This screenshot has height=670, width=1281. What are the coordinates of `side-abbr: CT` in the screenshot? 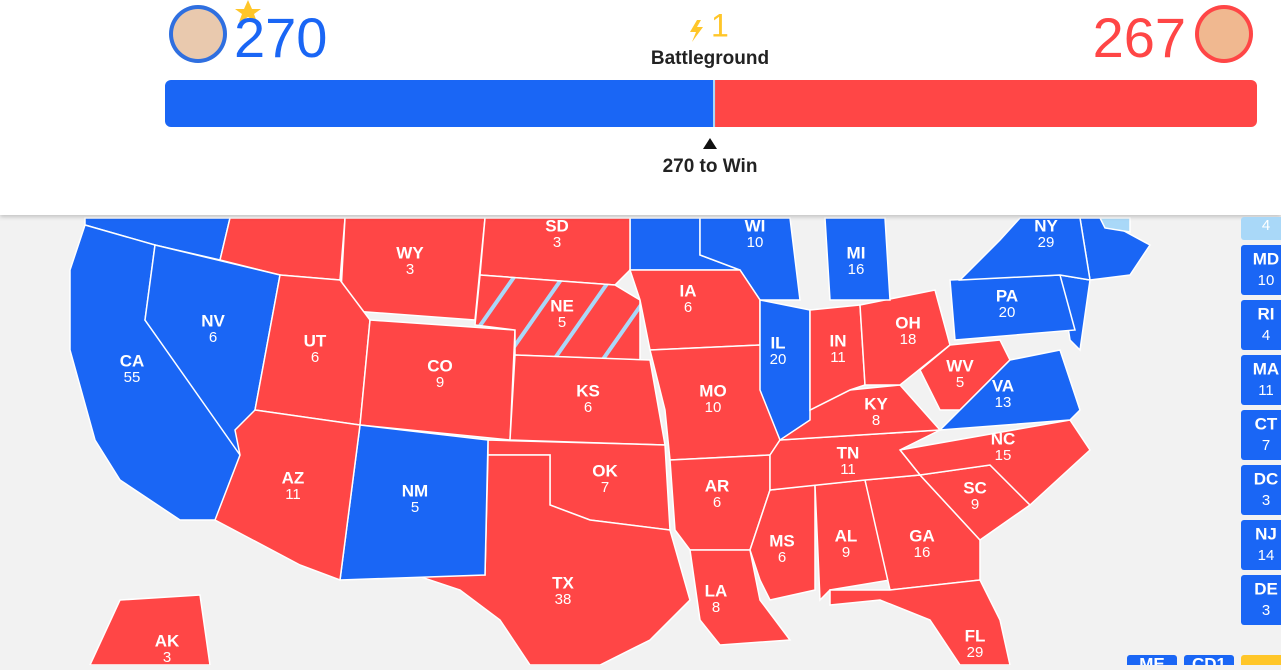 It's located at (1266, 423).